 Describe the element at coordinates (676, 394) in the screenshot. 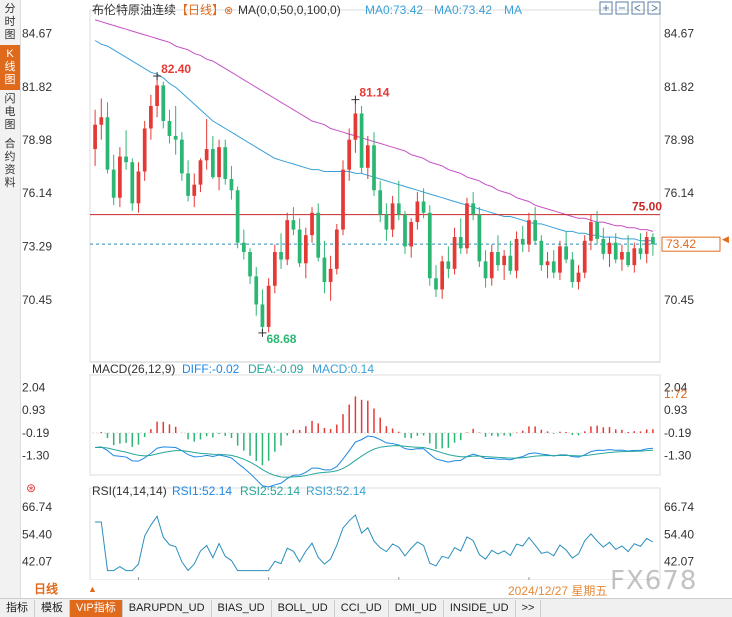

I see `macd-value-tag: 1.72` at that location.